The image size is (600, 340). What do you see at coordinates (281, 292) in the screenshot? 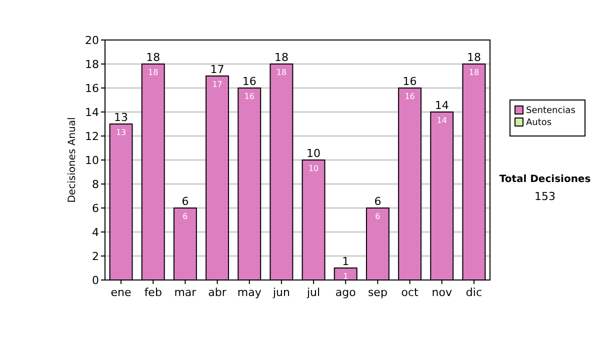
I see `x-tick-label: jun` at bounding box center [281, 292].